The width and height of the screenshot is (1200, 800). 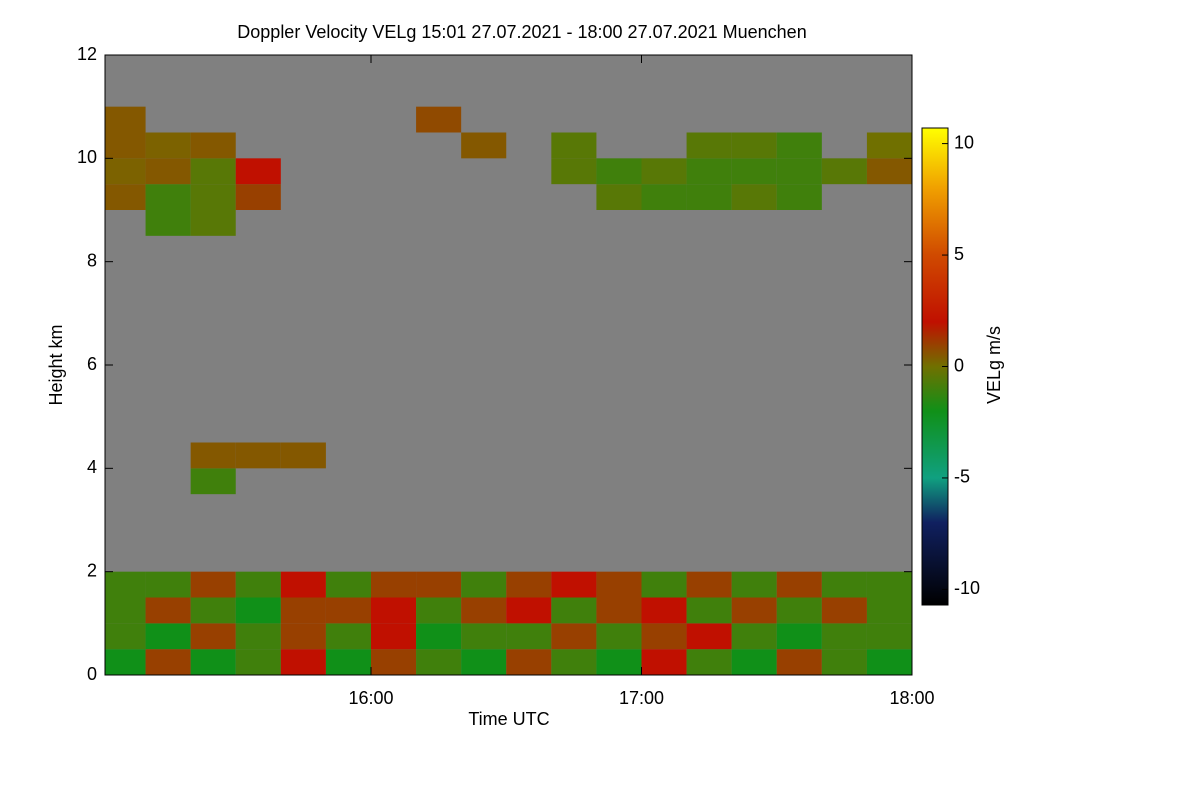 What do you see at coordinates (92, 467) in the screenshot?
I see `y-tick-label: 4` at bounding box center [92, 467].